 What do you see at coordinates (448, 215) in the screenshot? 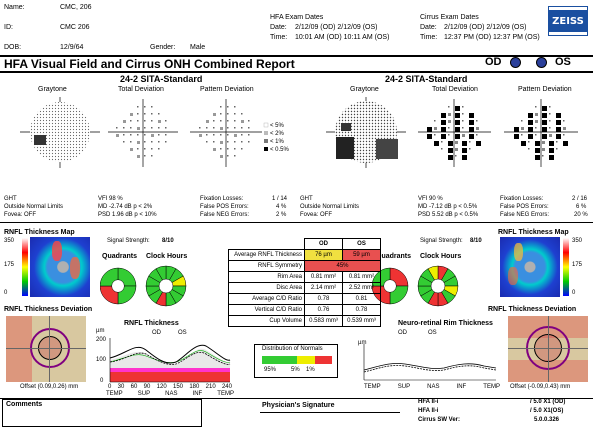
I see `os-psd: PSD 5.52 dB p < 0.5%` at bounding box center [448, 215].